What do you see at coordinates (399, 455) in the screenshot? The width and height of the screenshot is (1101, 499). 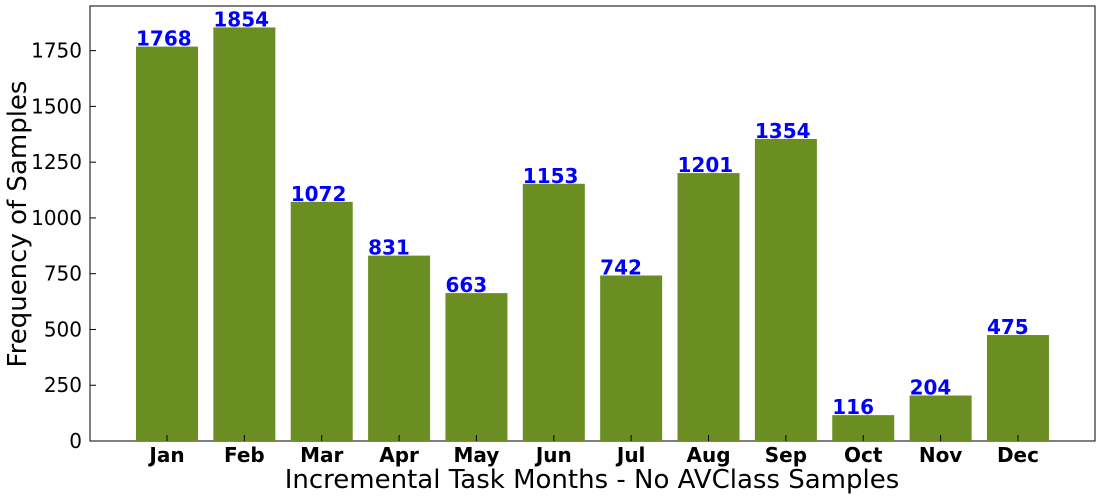 I see `x-tick-label: Apr` at bounding box center [399, 455].